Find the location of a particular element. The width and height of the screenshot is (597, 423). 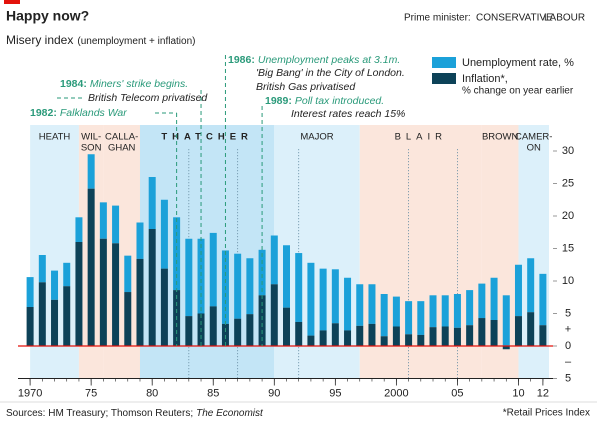

x-tick-label: 75 is located at coordinates (91, 393).